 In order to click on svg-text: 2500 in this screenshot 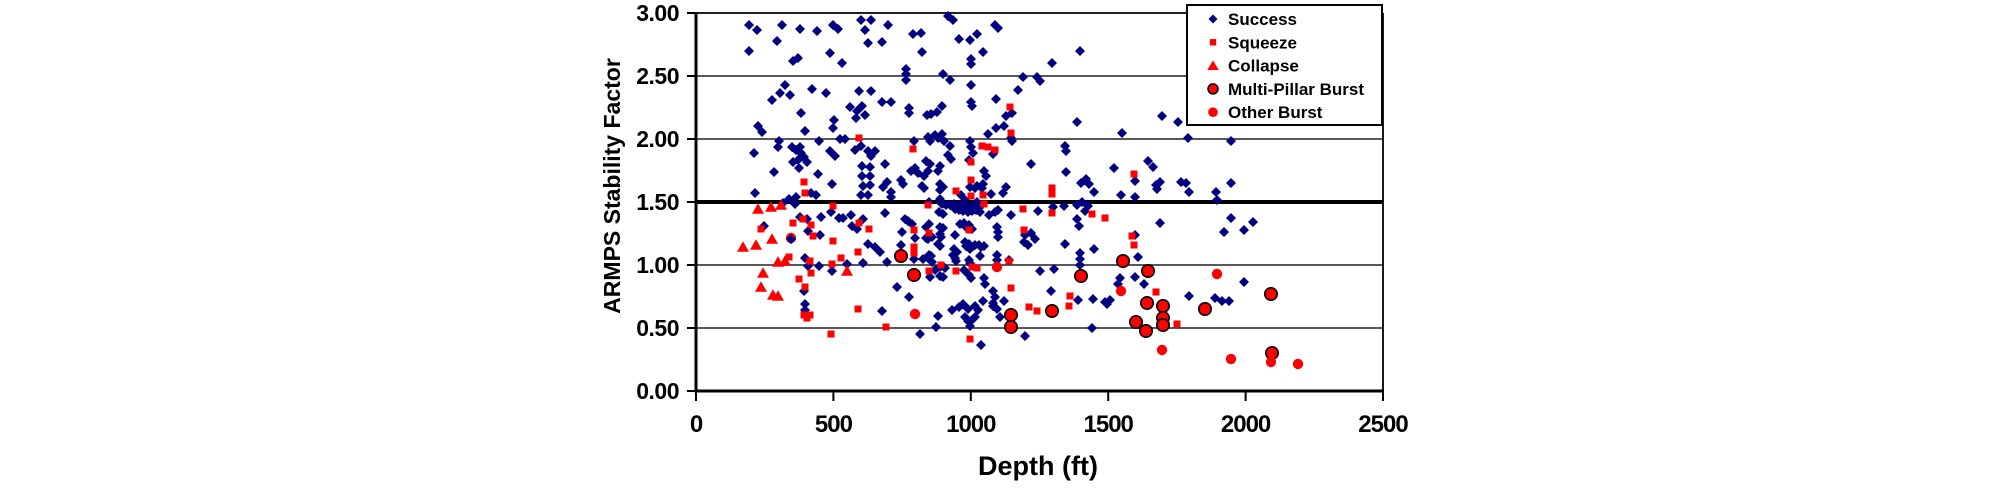, I will do `click(1383, 424)`.